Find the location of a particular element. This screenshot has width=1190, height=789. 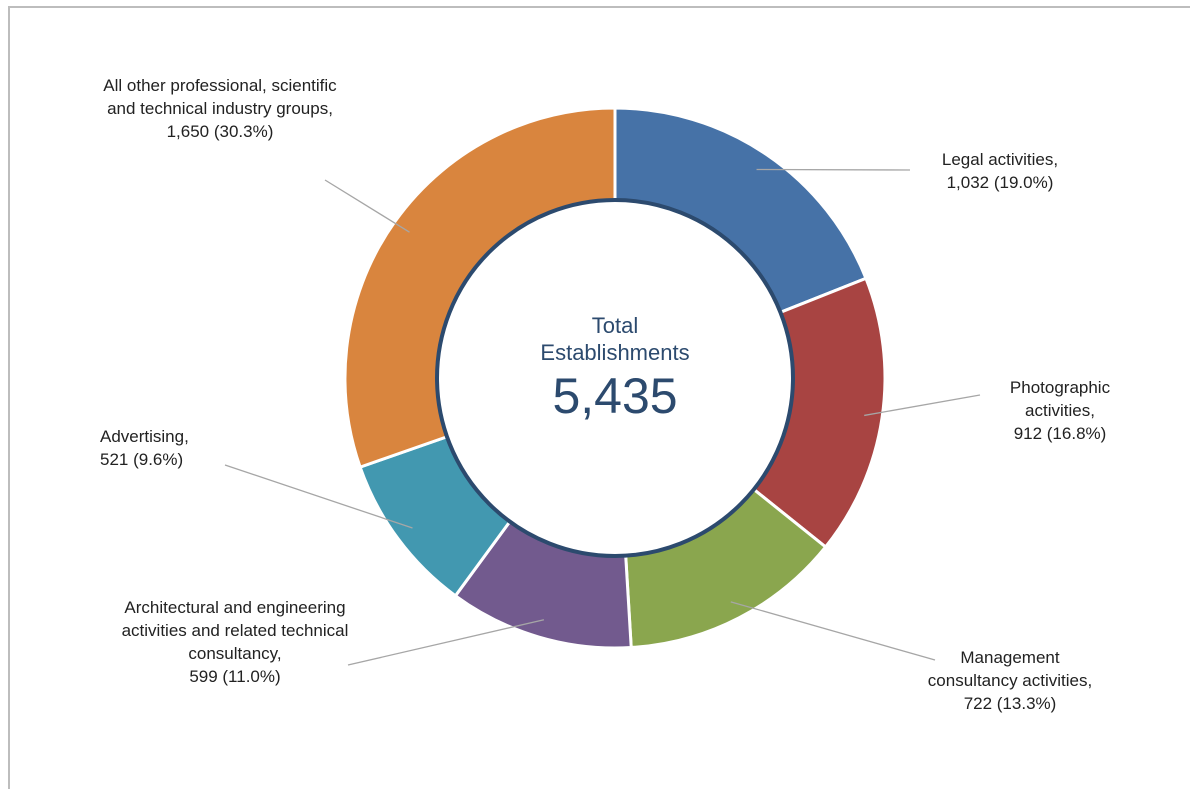

data-label: Photographic activities, 912 (16.8%) is located at coordinates (1060, 410).